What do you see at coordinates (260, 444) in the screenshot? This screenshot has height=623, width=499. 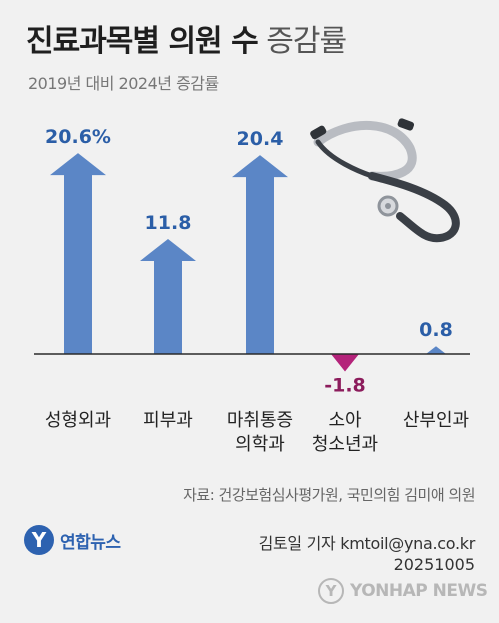 I see `category-label-2-1: 의학과` at bounding box center [260, 444].